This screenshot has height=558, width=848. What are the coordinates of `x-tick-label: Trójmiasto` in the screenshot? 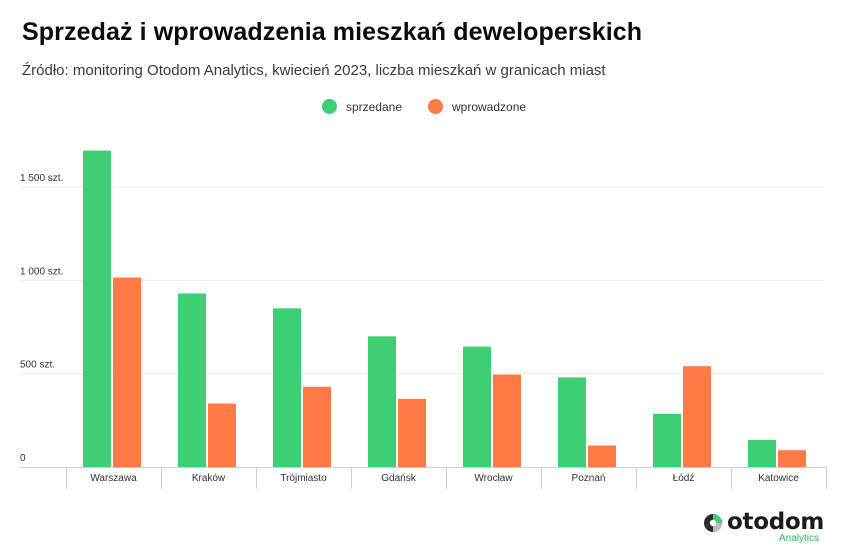 It's located at (303, 478).